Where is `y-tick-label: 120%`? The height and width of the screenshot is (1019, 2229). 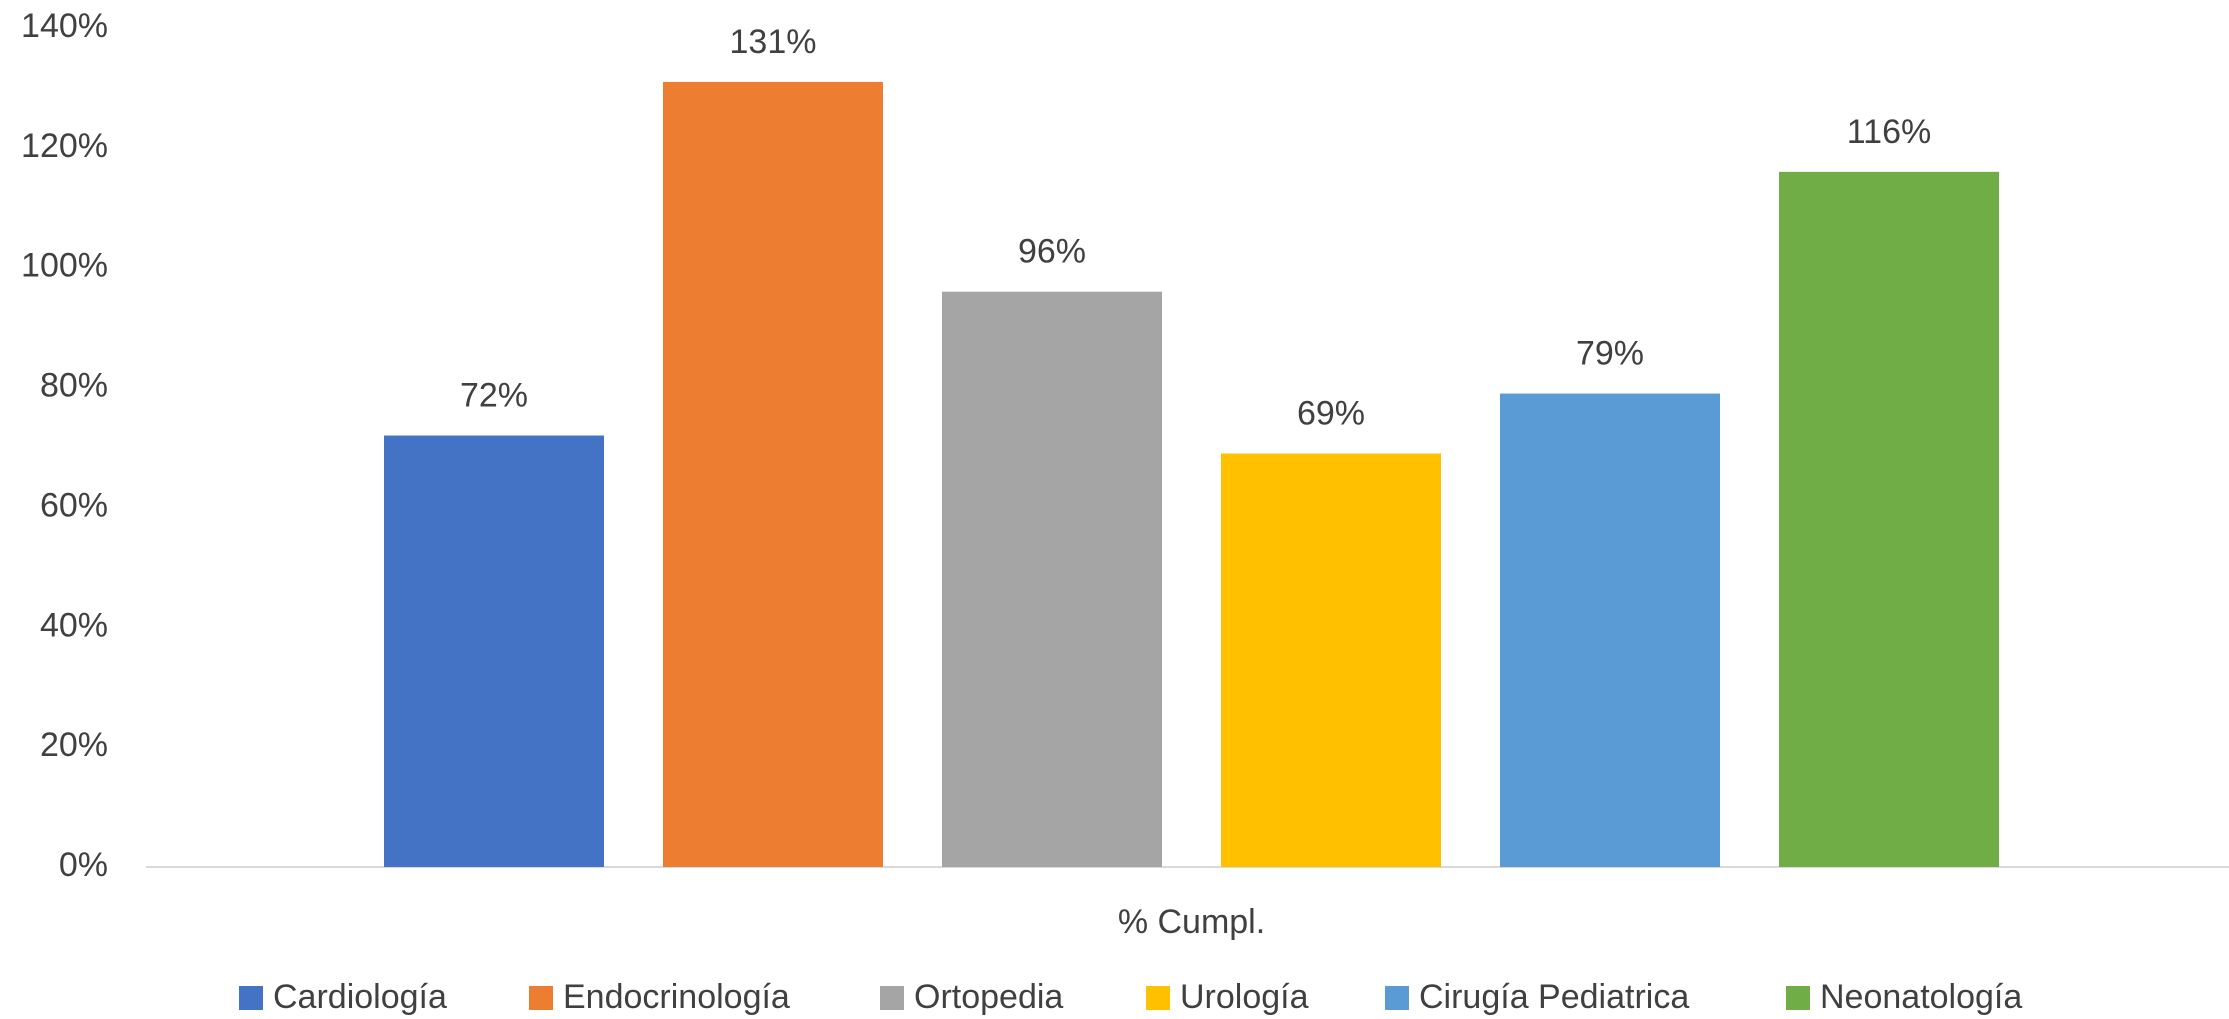 y-tick-label: 120% is located at coordinates (64, 146).